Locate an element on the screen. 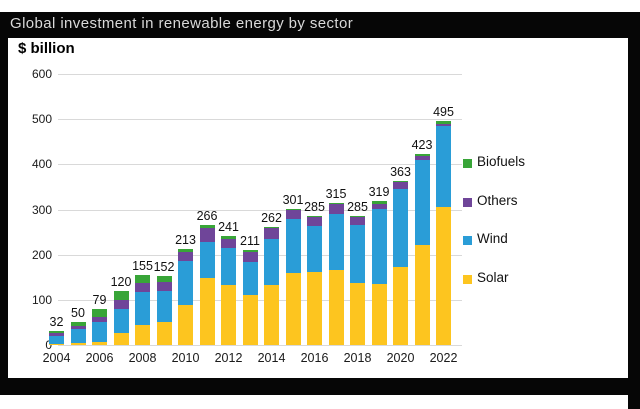  bar-segment-solar-2021 is located at coordinates (422, 295).